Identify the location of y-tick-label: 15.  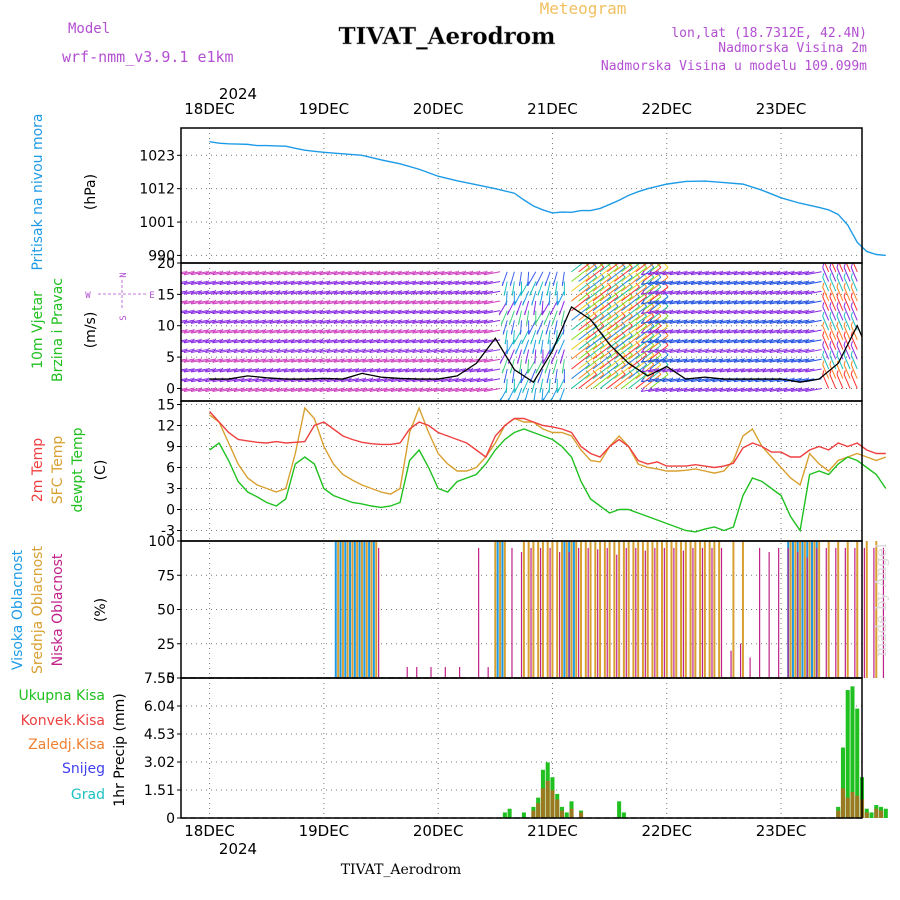
(166, 406).